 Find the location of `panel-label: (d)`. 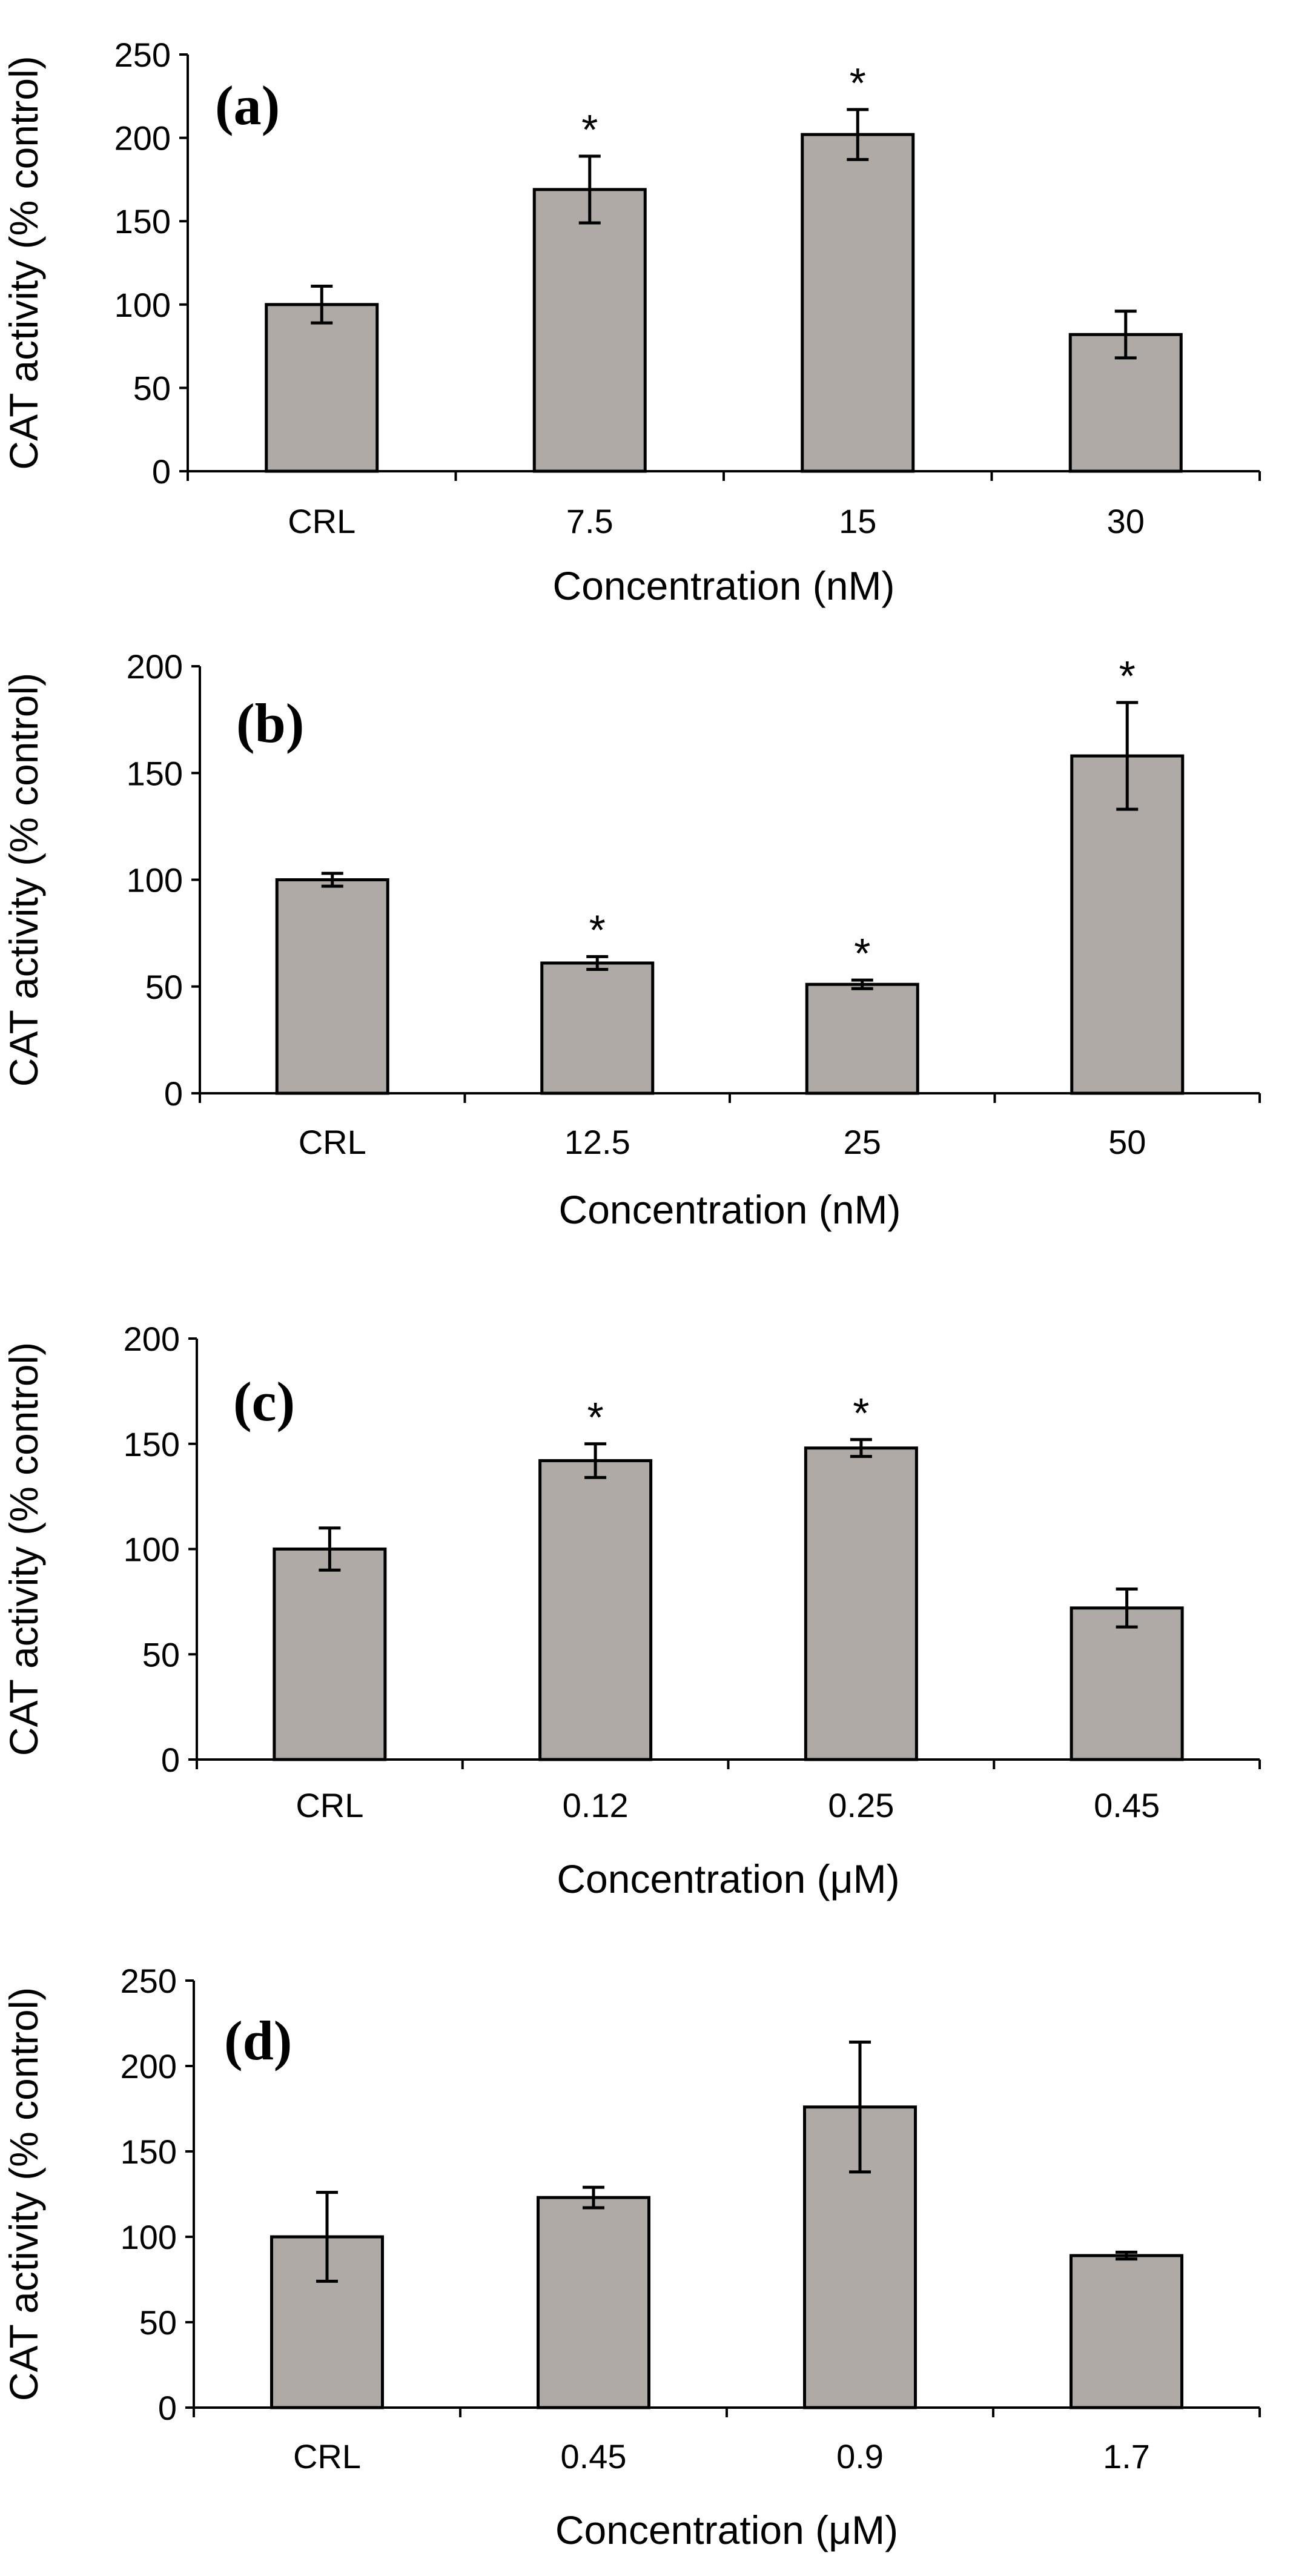

panel-label: (d) is located at coordinates (258, 2040).